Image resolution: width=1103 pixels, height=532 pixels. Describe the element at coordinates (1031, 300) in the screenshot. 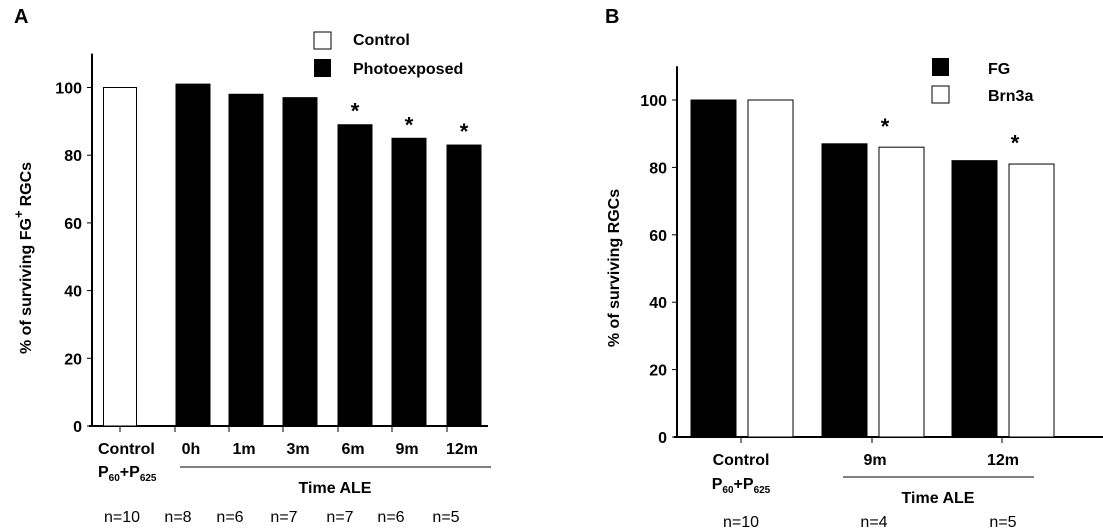

I see `bar-brn3a-12m` at that location.